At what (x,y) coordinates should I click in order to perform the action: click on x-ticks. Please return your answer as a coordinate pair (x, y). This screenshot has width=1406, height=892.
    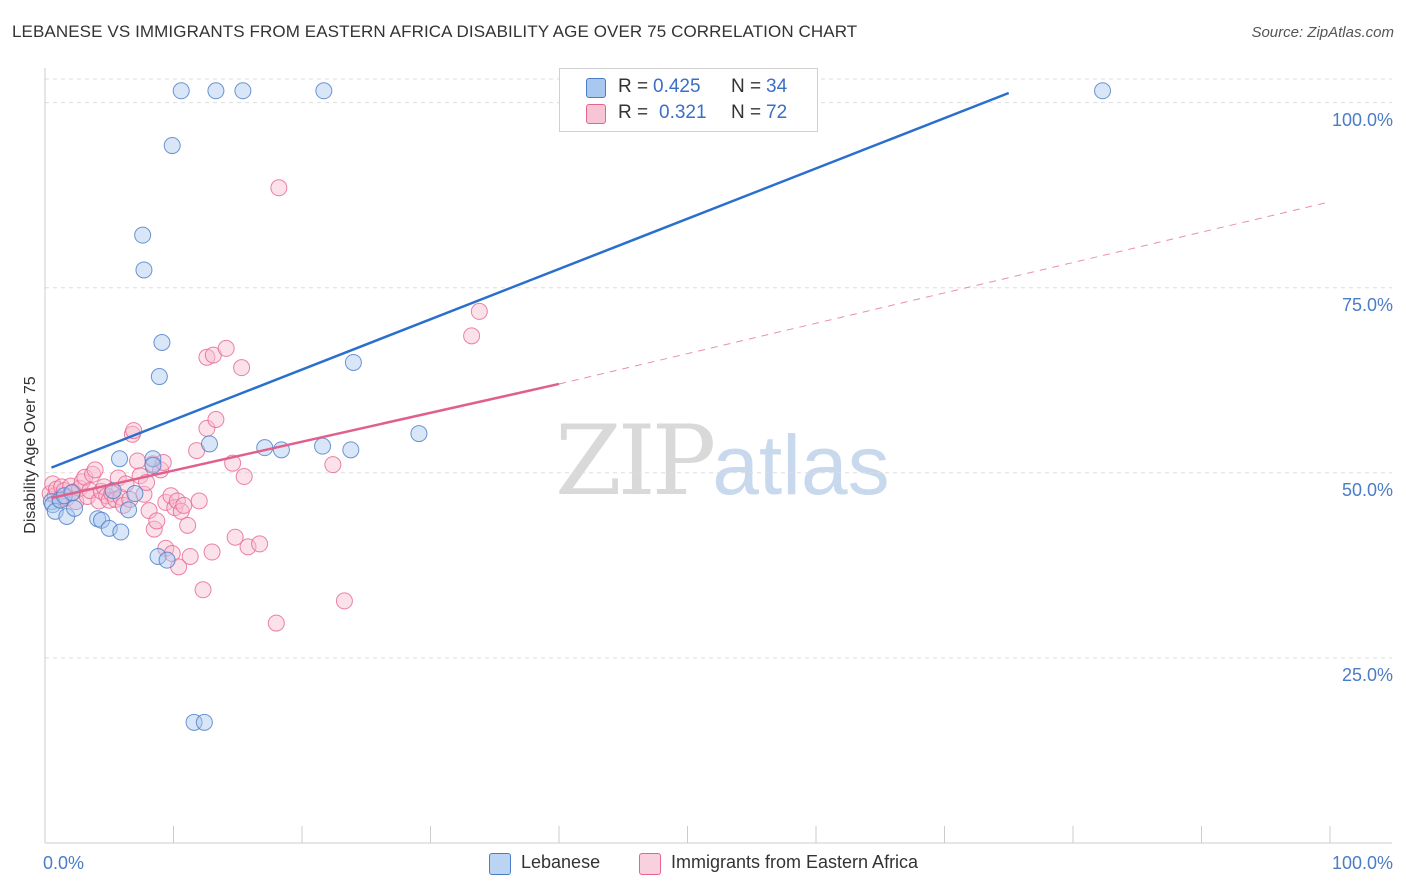
    Looking at the image, I should click on (687, 834).